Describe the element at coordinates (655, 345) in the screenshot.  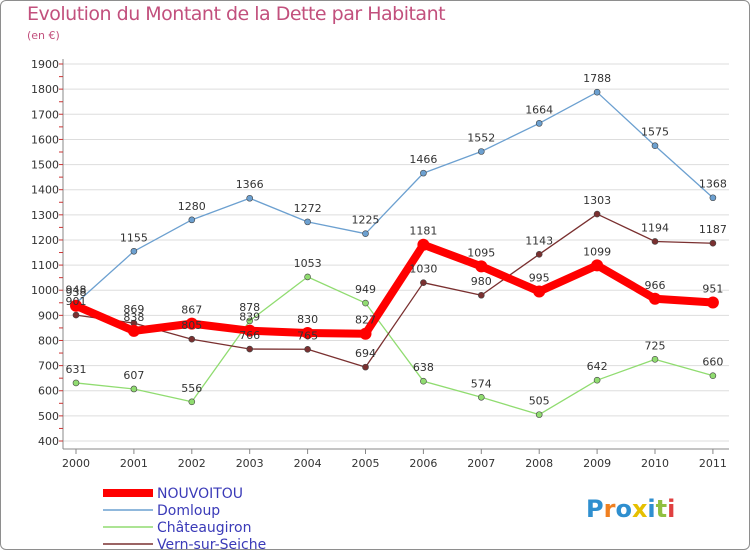
I see `data-label: 725` at that location.